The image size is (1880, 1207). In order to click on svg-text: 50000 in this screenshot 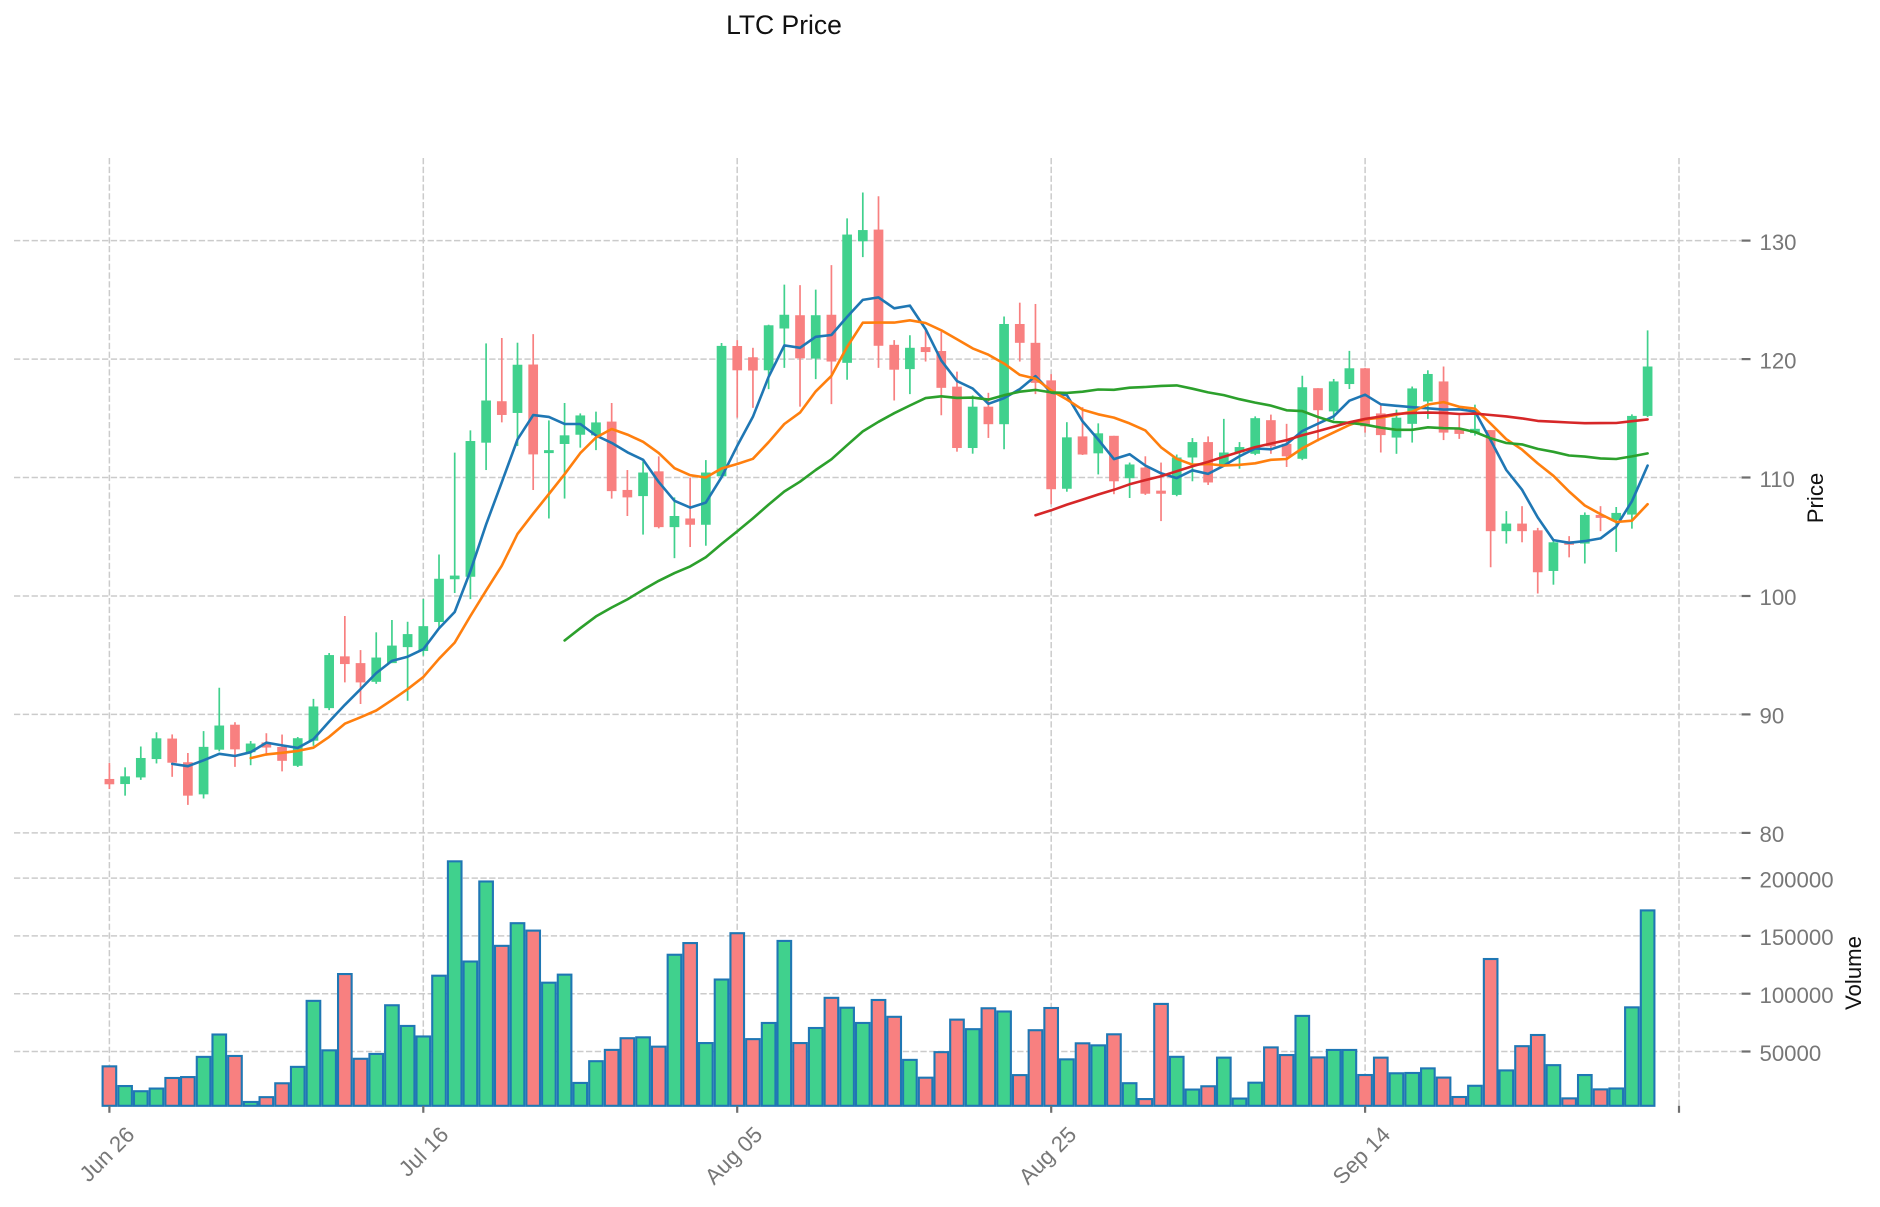, I will do `click(1791, 1053)`.